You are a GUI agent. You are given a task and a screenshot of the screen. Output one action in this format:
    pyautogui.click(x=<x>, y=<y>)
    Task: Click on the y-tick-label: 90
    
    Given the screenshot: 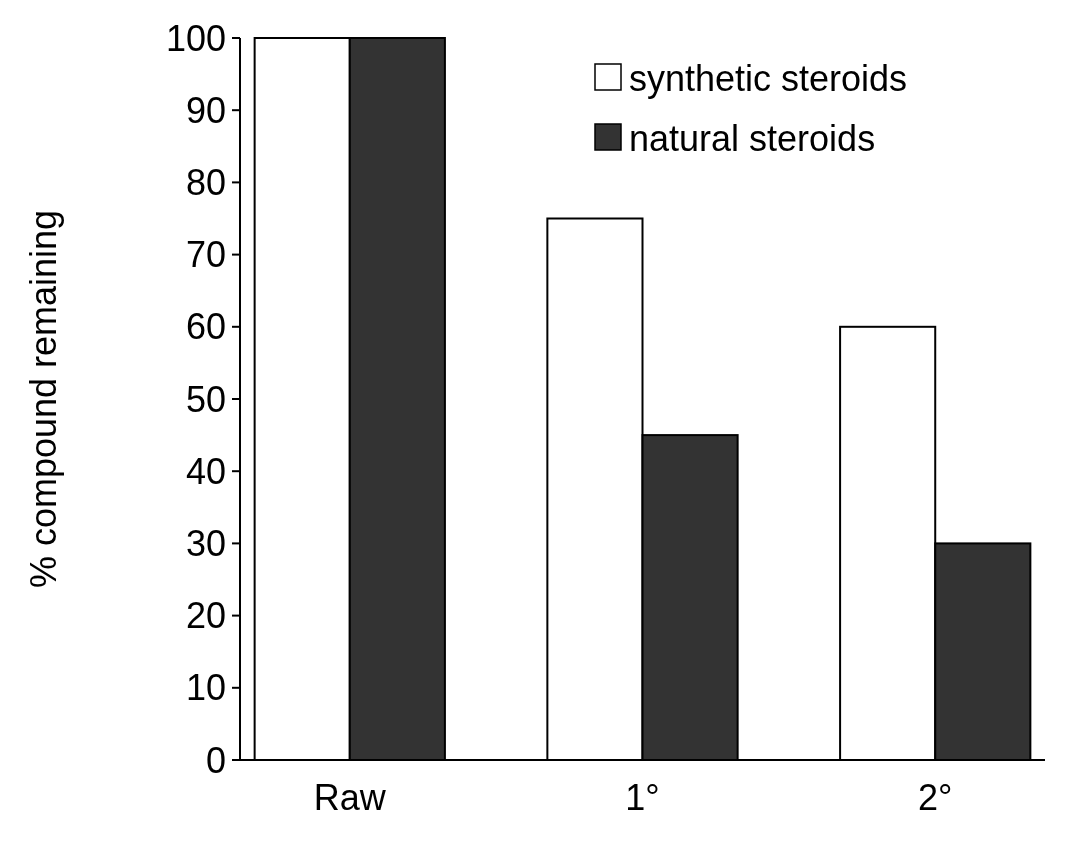 What is the action you would take?
    pyautogui.click(x=205, y=110)
    